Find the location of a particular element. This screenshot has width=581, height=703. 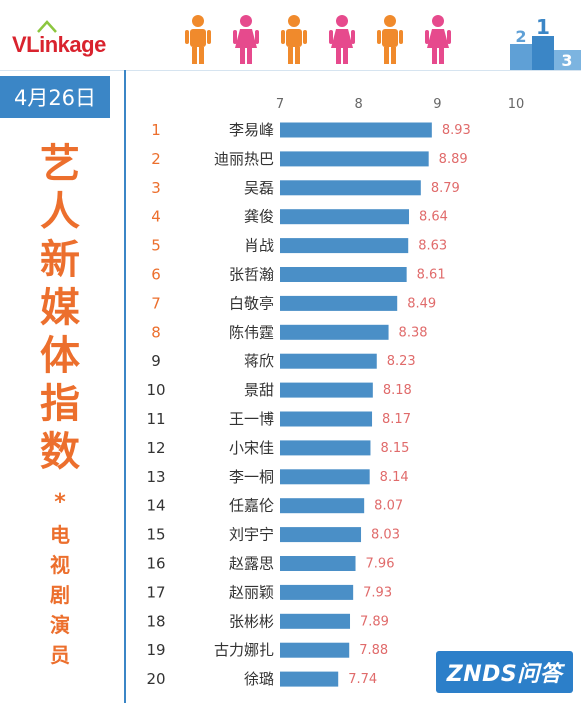

rank-label: 16 is located at coordinates (155, 564).